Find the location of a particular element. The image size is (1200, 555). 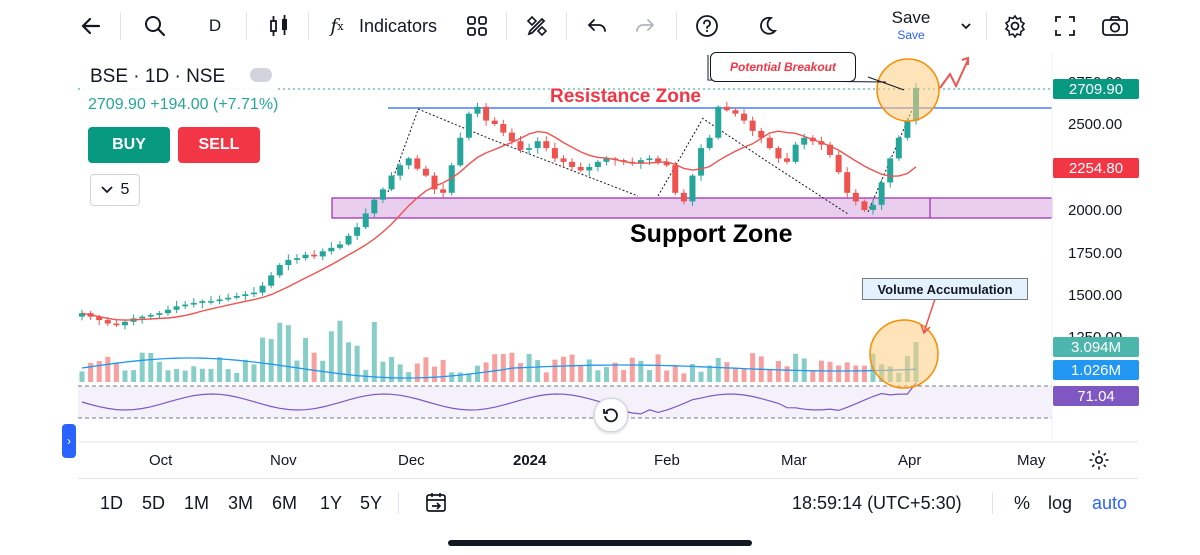

range-3m: 3M is located at coordinates (241, 503).